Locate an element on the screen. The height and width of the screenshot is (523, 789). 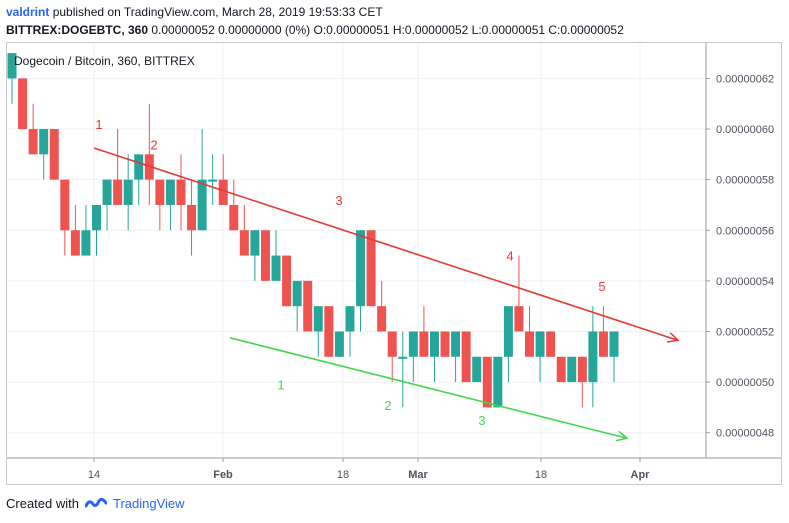
resistance-touch-label: 2 is located at coordinates (153, 144).